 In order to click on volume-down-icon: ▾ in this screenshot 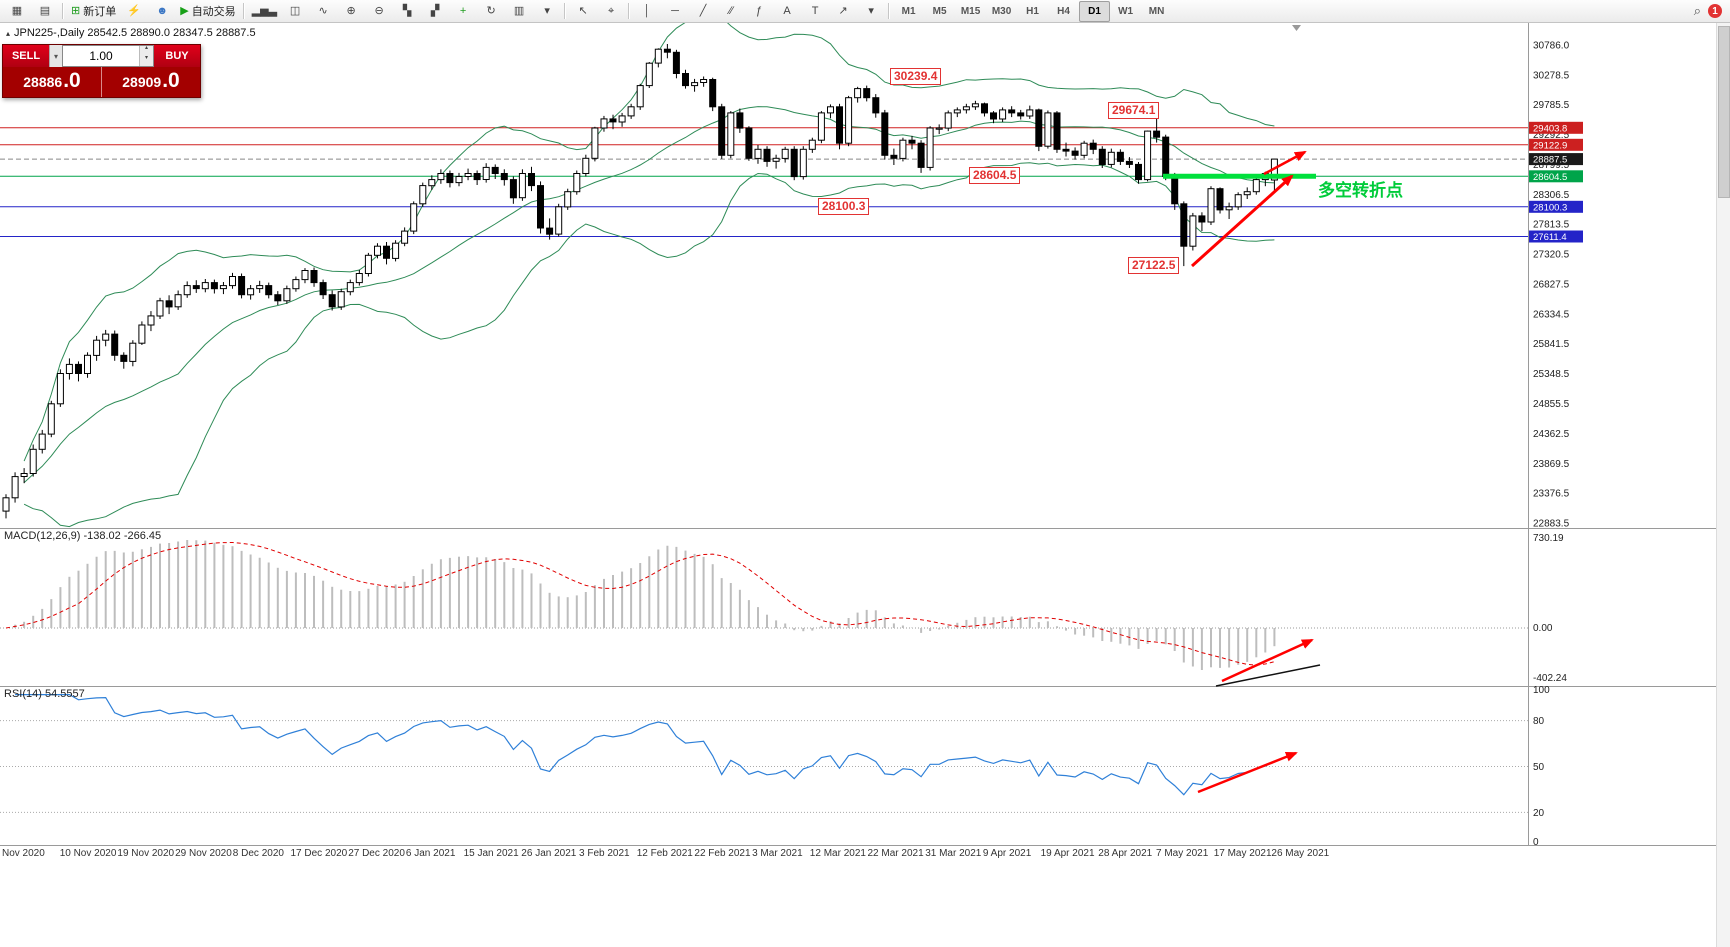, I will do `click(146, 60)`.